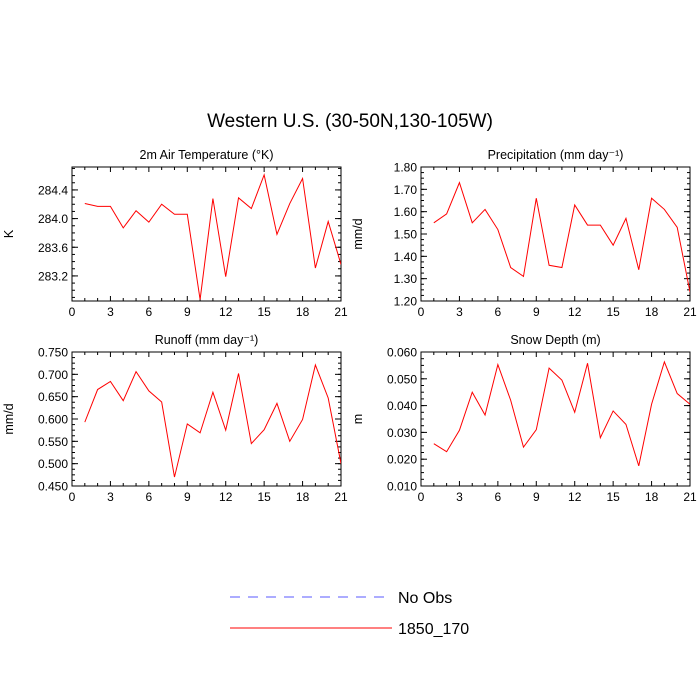  I want to click on y-tick-label: 1.40, so click(406, 257).